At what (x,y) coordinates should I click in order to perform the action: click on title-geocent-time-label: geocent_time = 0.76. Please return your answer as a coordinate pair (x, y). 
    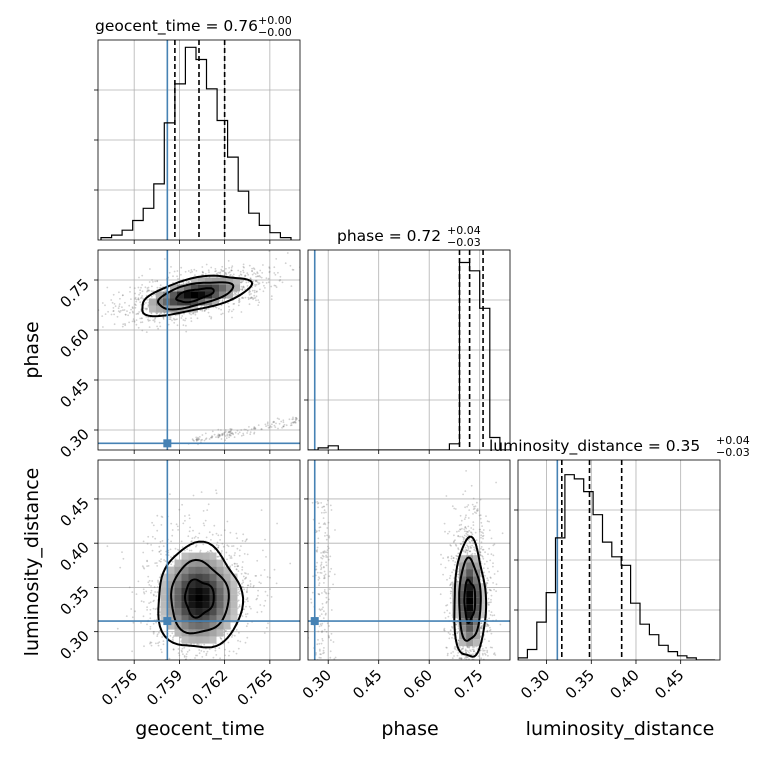
    Looking at the image, I should click on (176, 26).